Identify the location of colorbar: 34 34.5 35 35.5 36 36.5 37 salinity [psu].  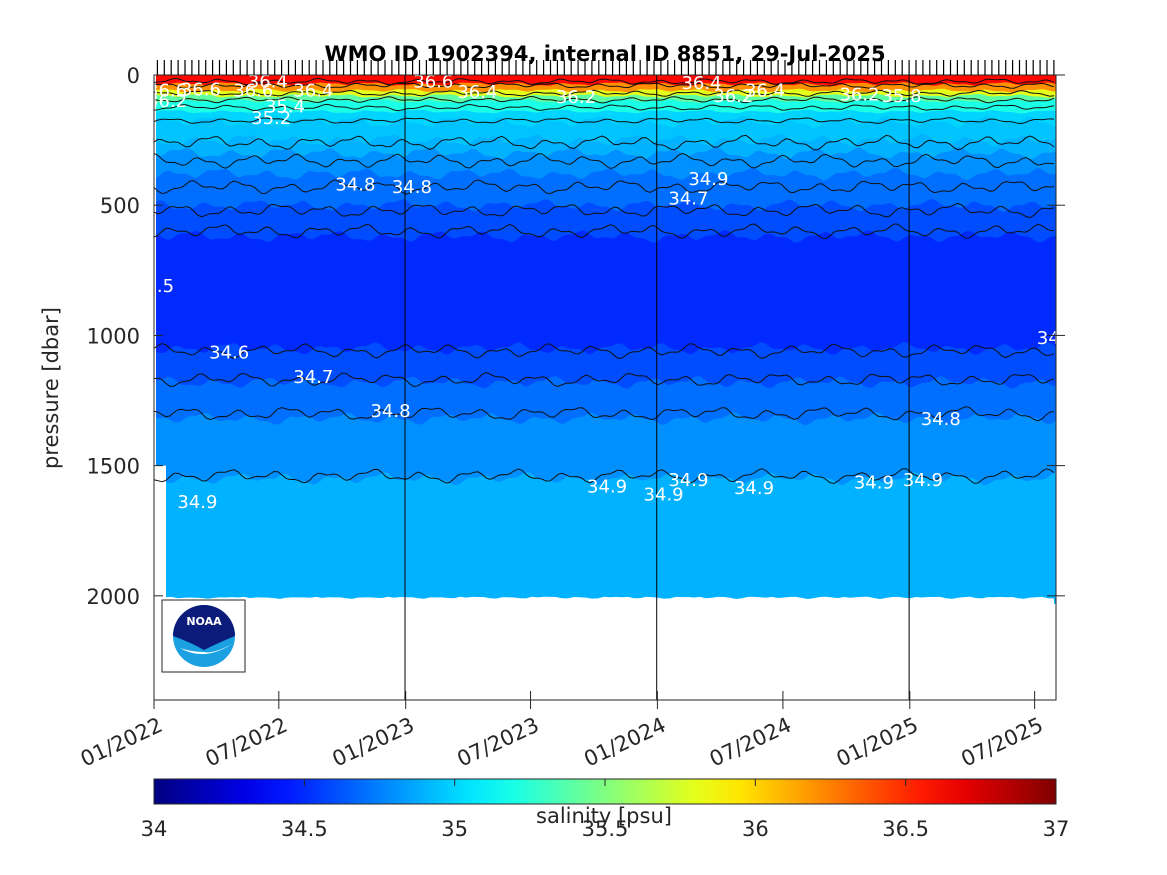
(605, 809).